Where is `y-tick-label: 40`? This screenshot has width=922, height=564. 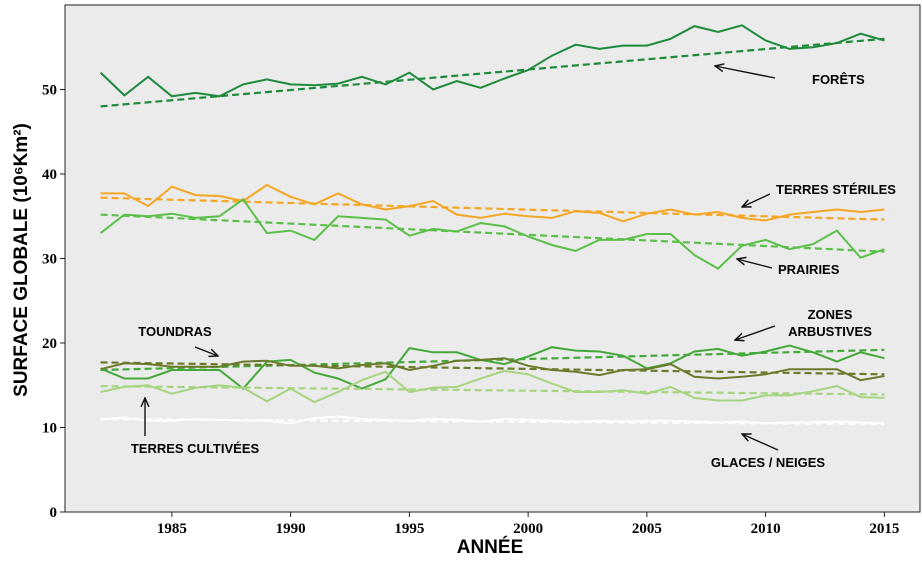 y-tick-label: 40 is located at coordinates (49, 175).